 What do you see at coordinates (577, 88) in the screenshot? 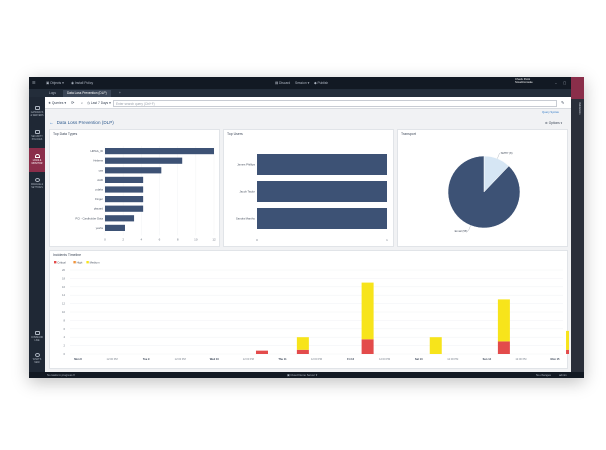
I see `objects-panel-toggle` at bounding box center [577, 88].